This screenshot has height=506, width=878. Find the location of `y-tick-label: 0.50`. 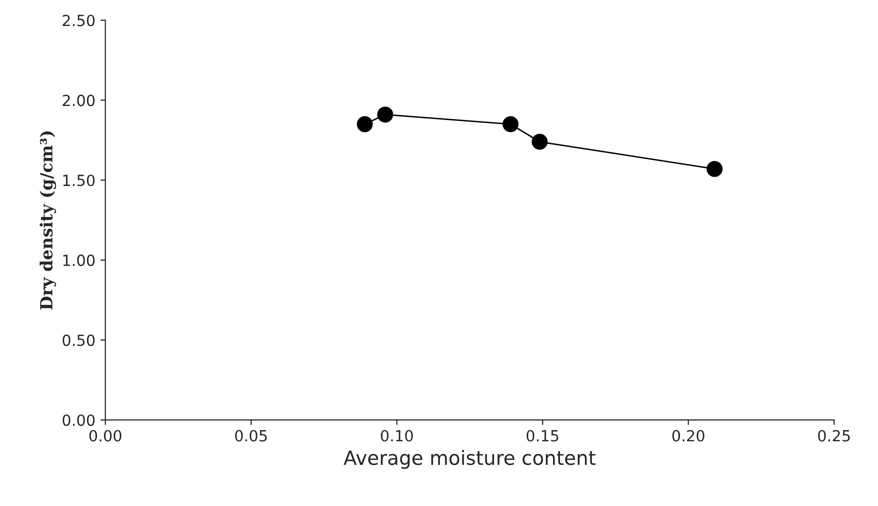

y-tick-label: 0.50 is located at coordinates (78, 340).